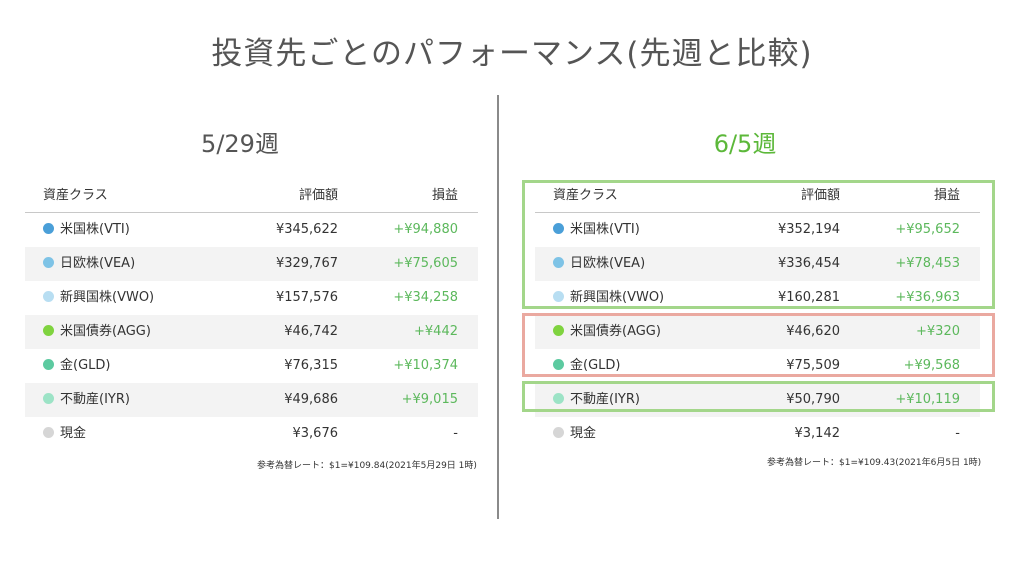 This screenshot has width=1024, height=575. I want to click on table-row: 不動産(IYR) ¥49,686 +¥9,015, so click(251, 400).